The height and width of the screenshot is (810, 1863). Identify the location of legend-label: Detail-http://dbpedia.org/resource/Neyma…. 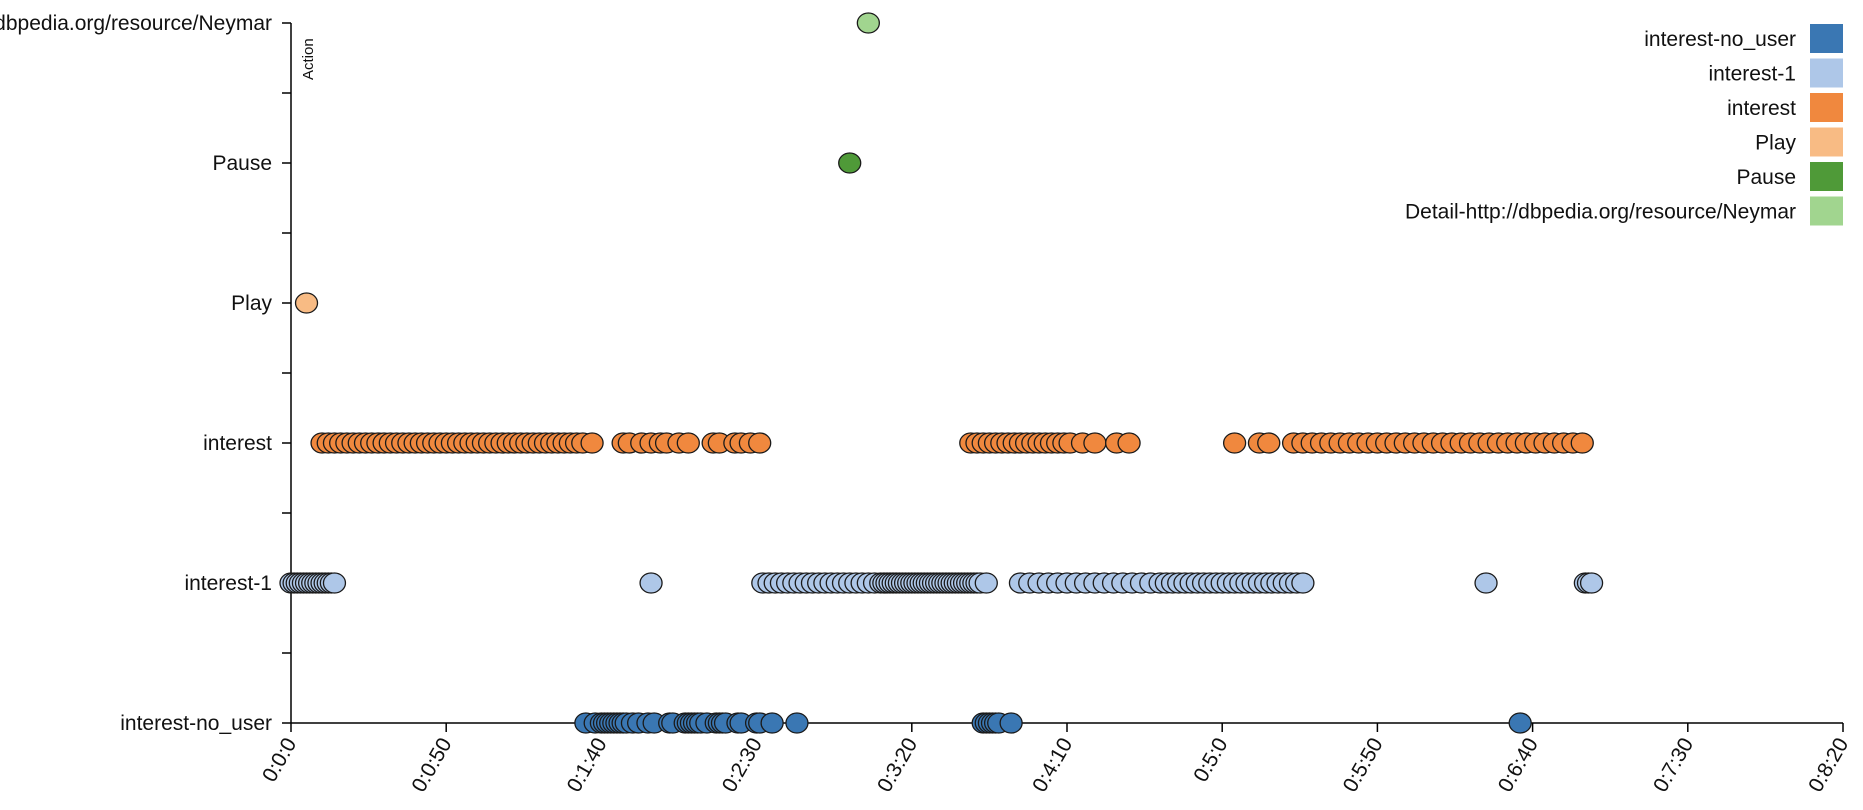
(1600, 212).